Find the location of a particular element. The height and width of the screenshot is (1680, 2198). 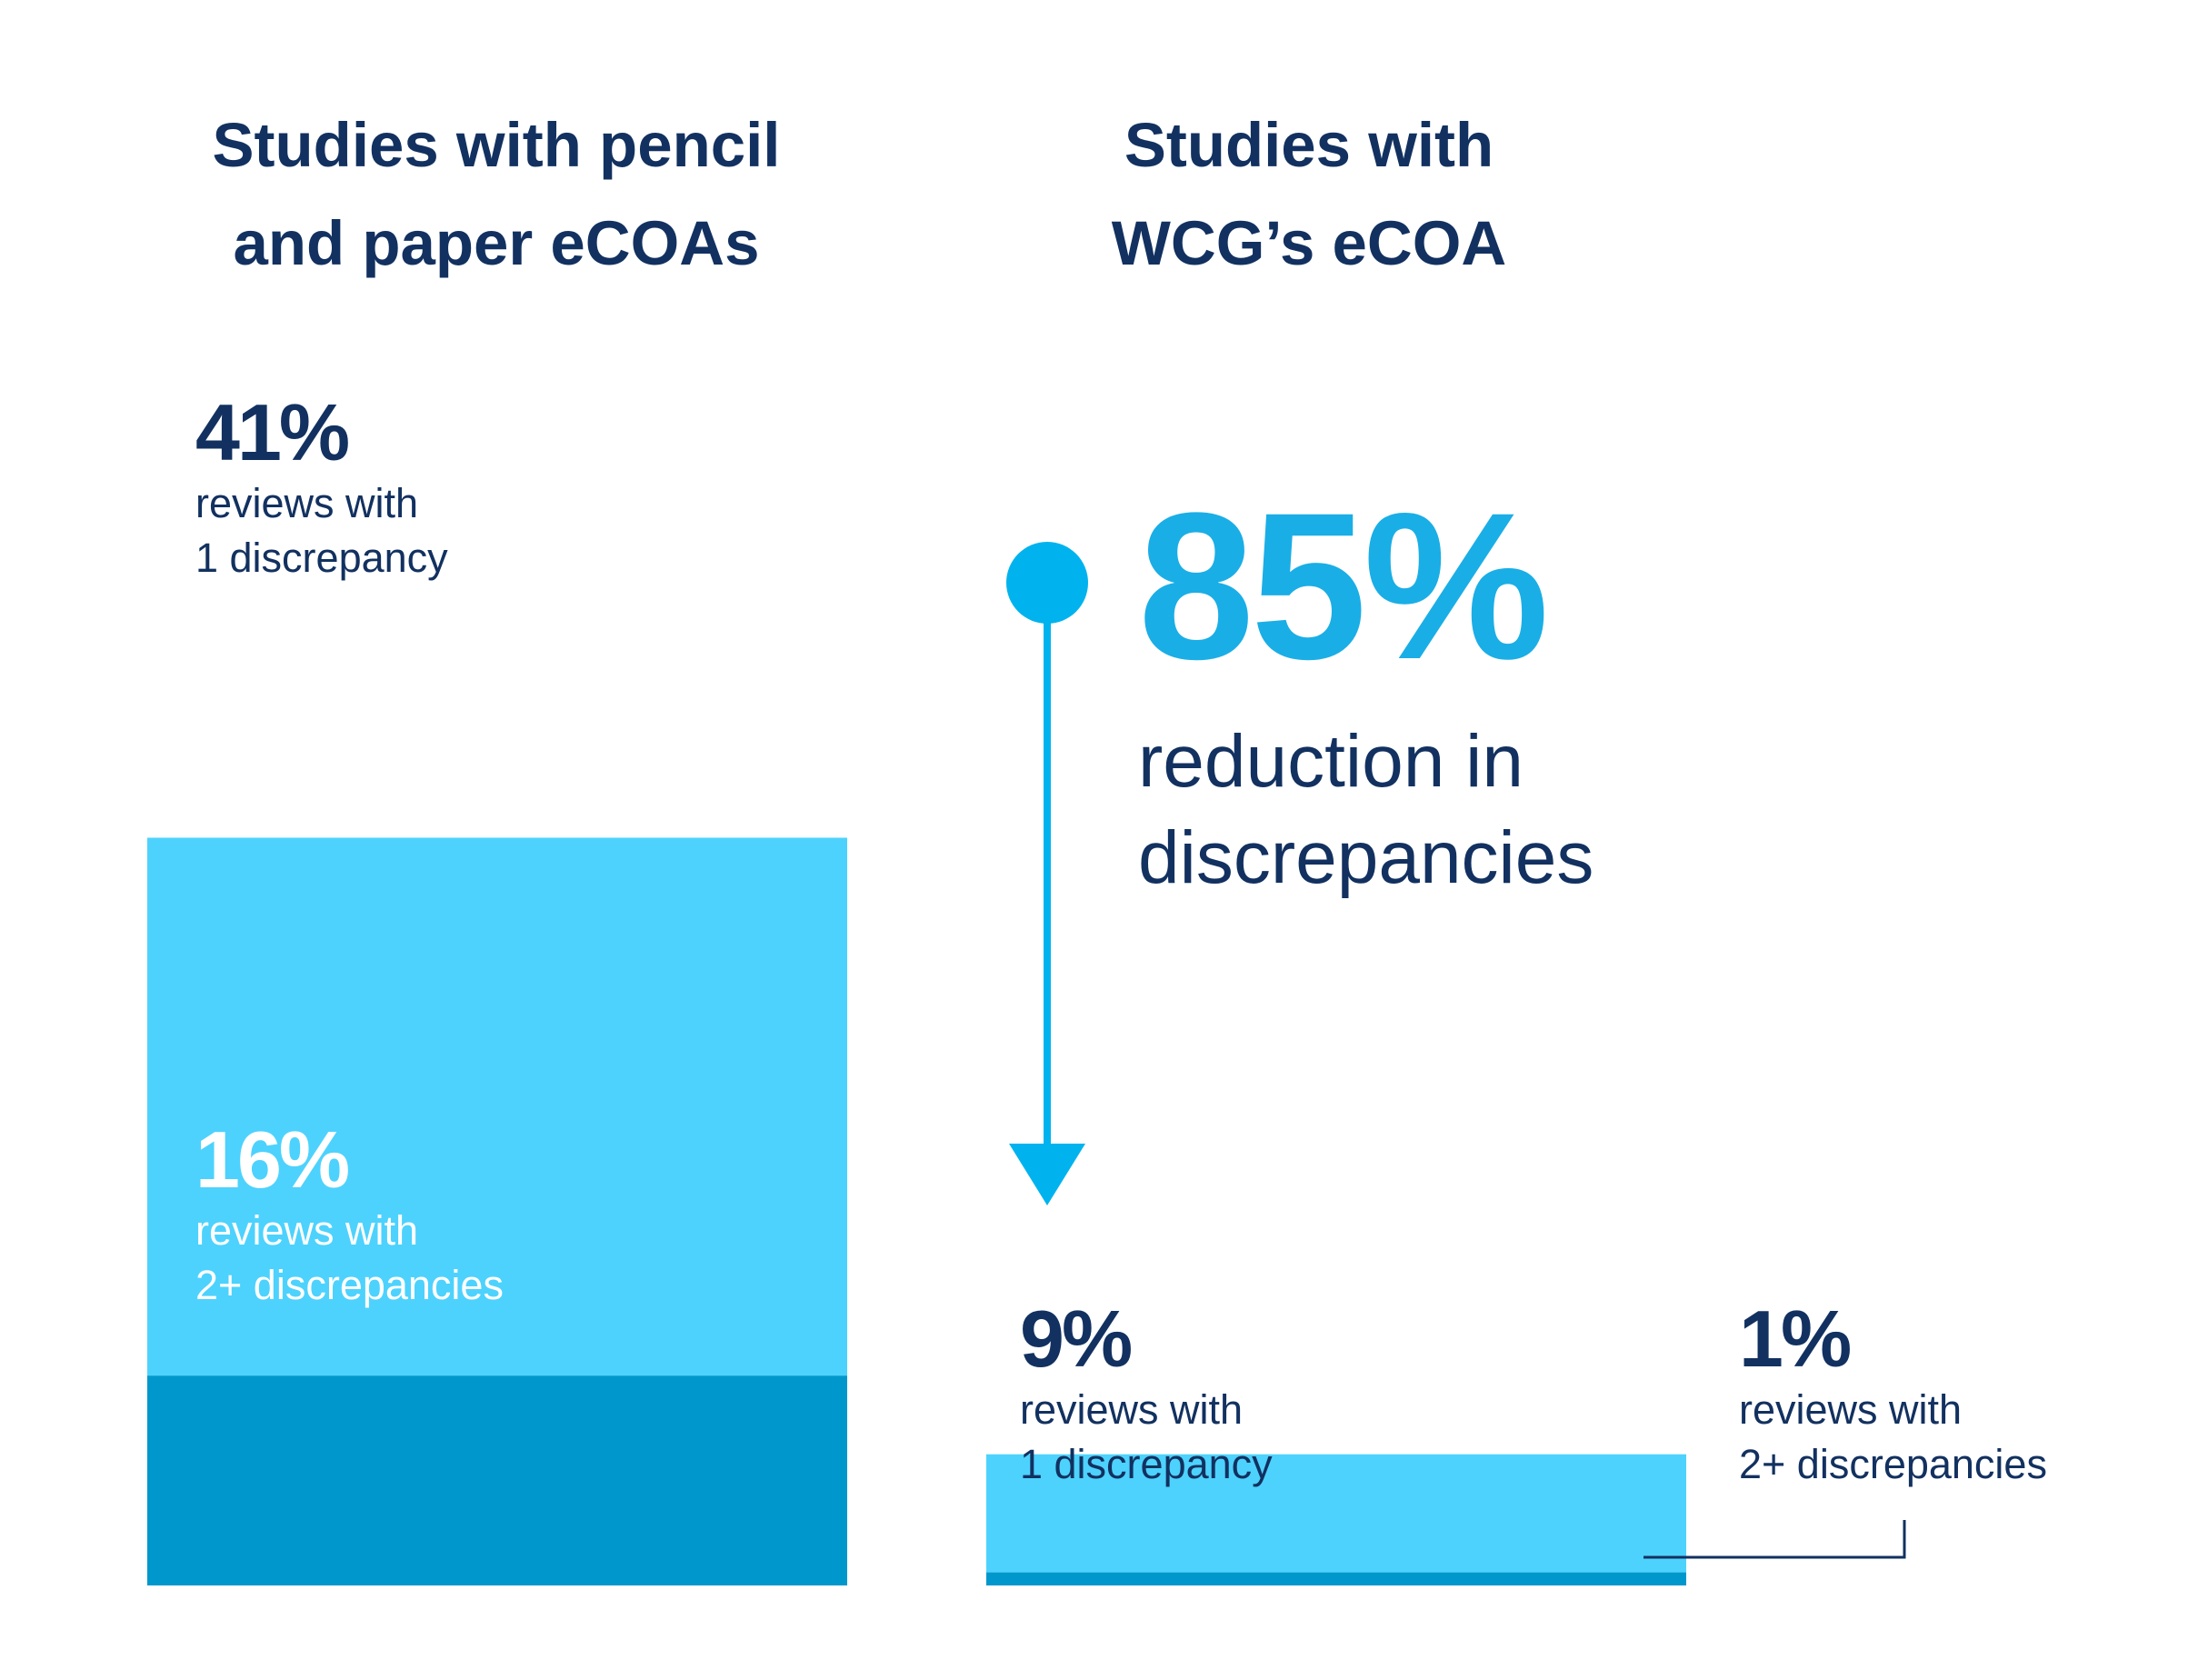

segment-label-1: 1% reviews with 2+ discrepancies is located at coordinates (1893, 1393).